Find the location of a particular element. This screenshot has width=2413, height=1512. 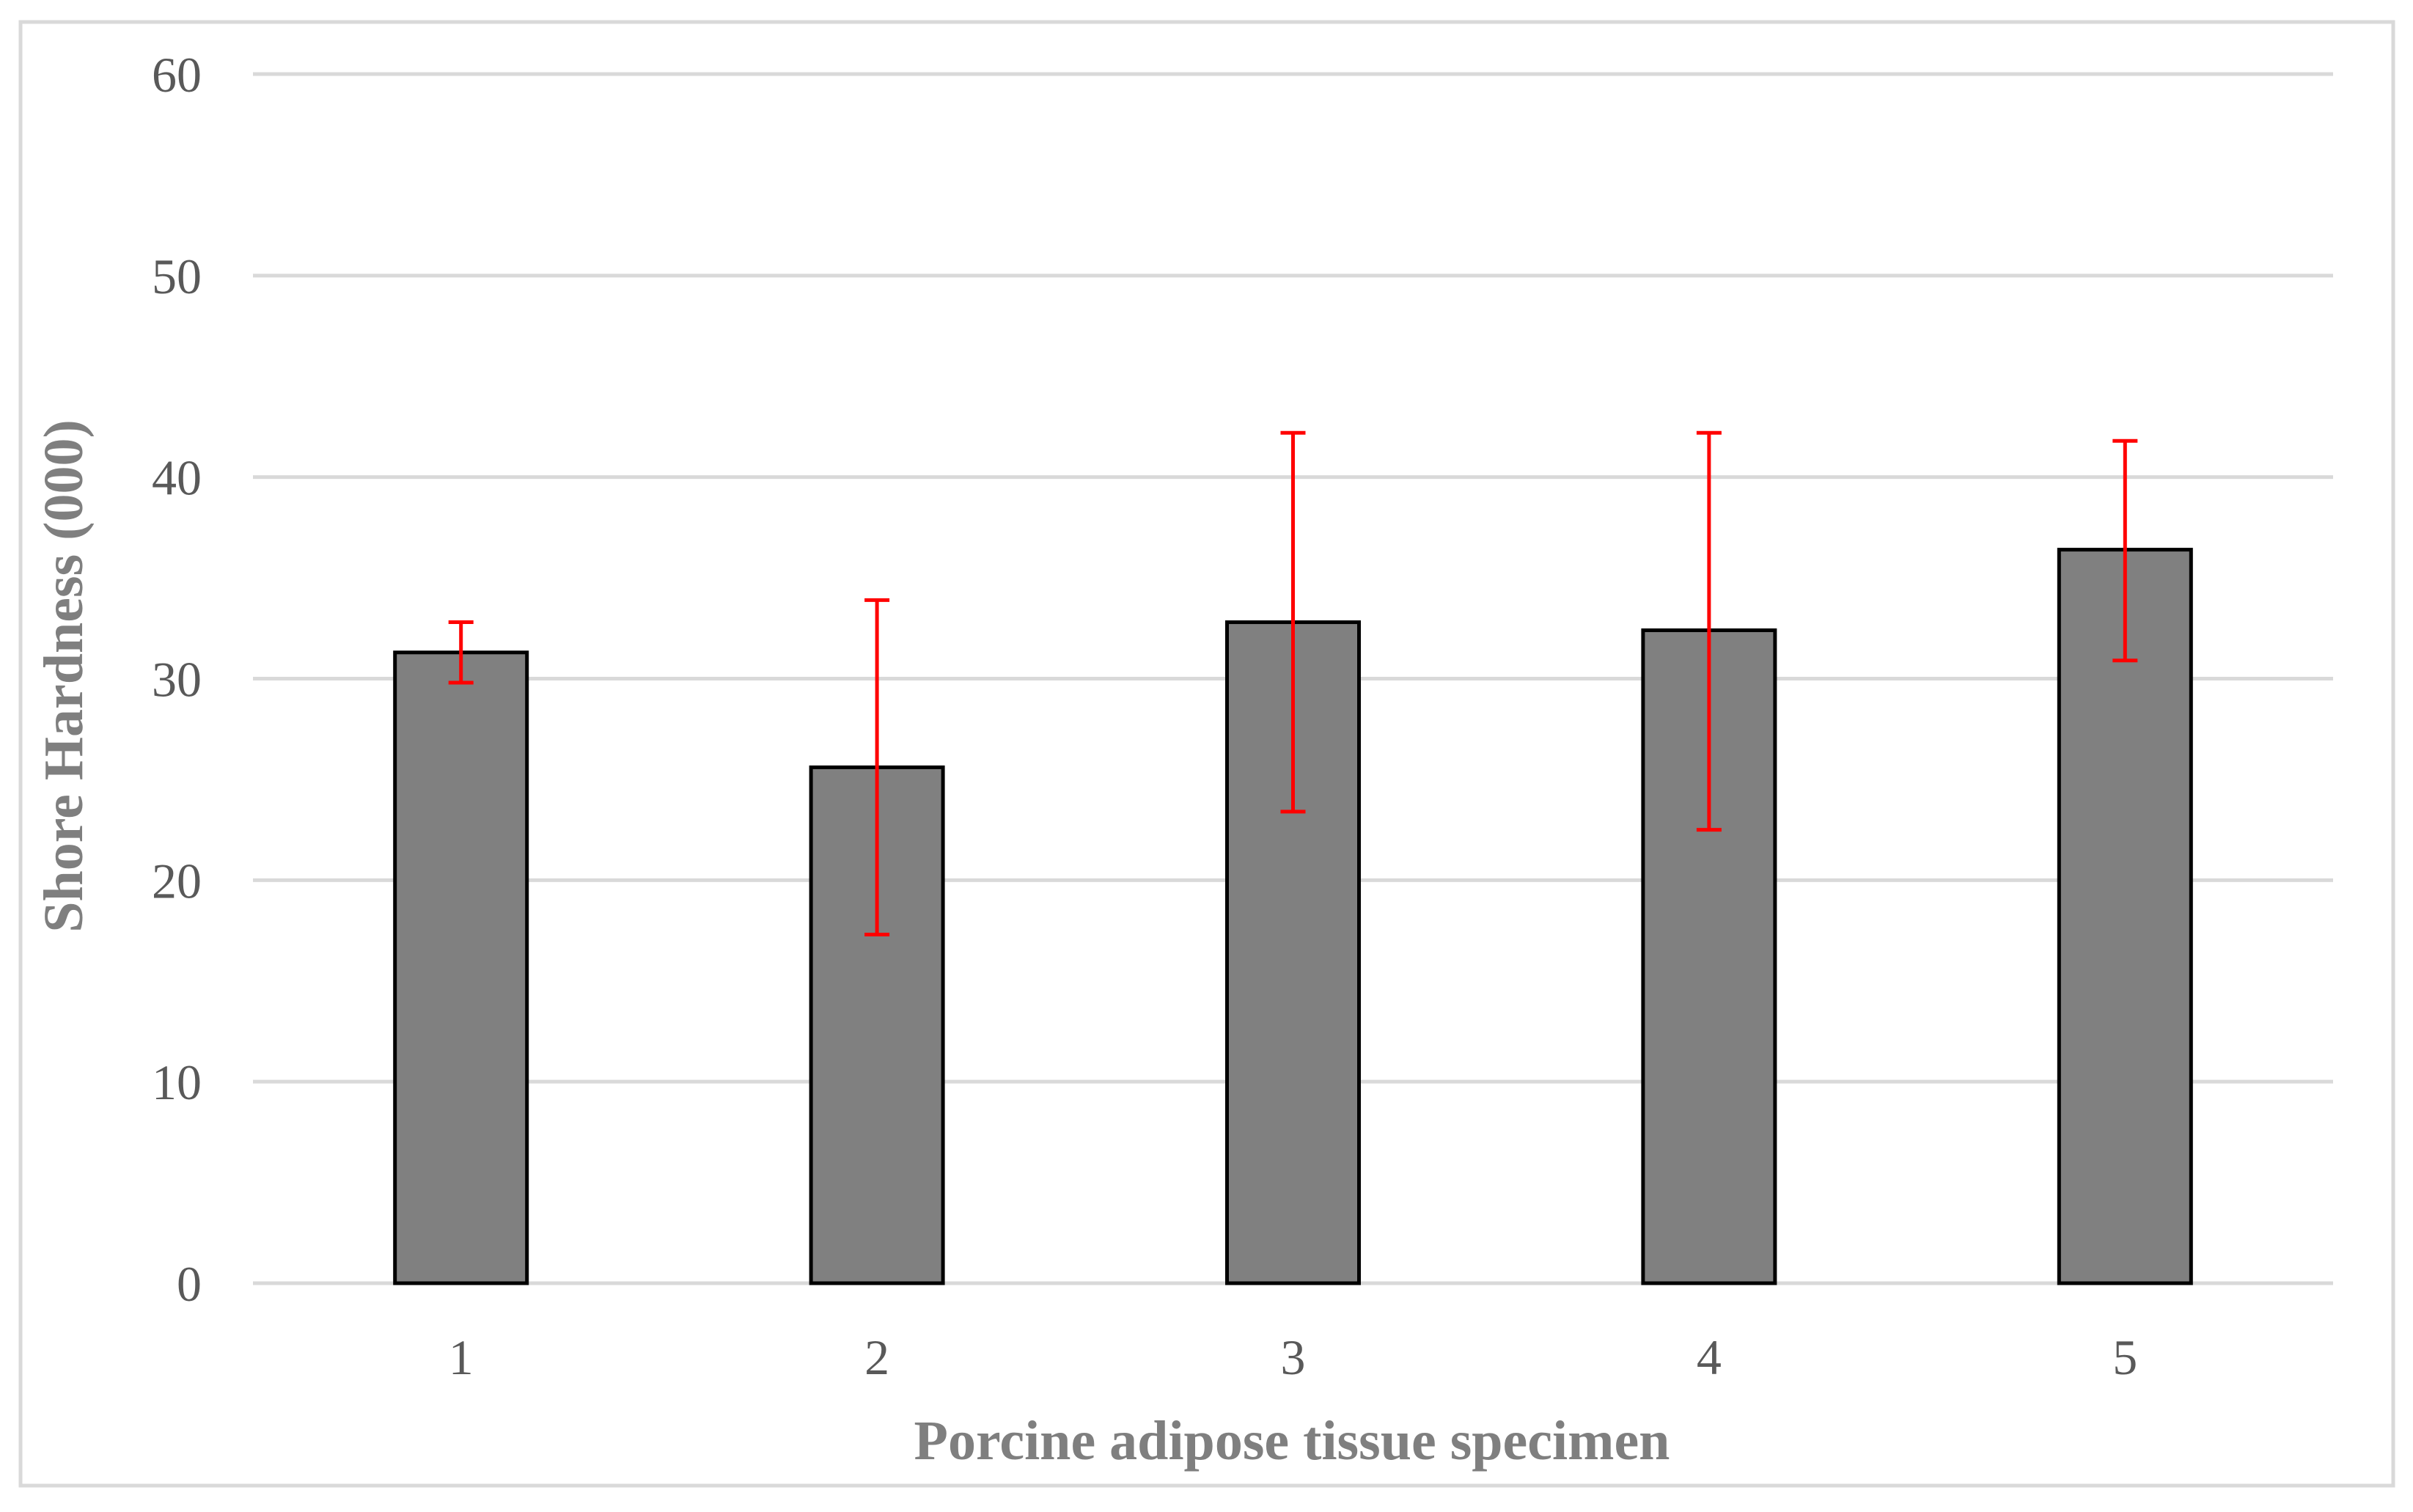

y-tick-label: 0 is located at coordinates (189, 1284).